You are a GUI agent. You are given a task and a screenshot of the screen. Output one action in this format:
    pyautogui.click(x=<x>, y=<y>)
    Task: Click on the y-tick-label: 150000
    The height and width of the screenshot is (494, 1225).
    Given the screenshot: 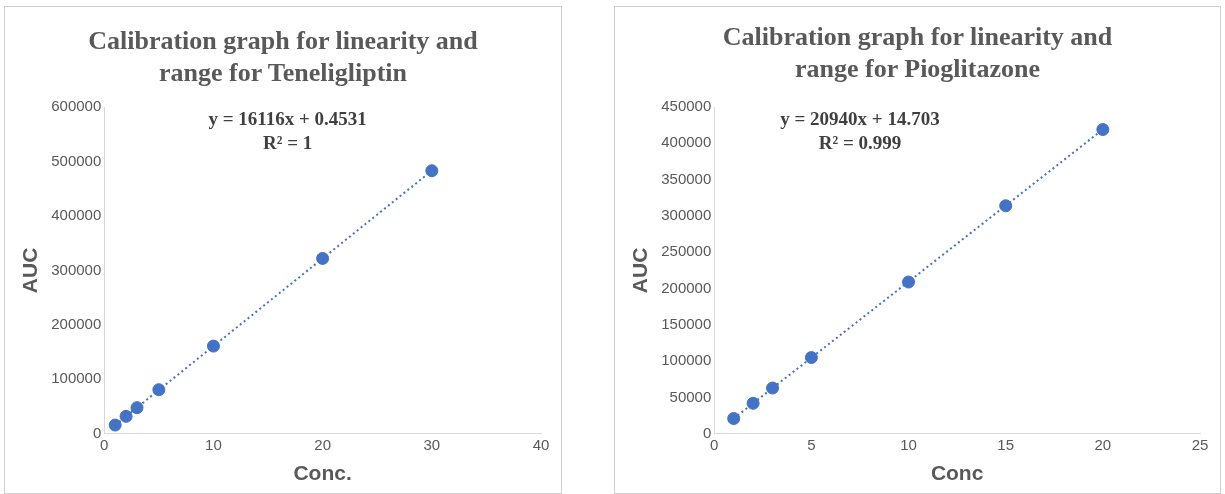 What is the action you would take?
    pyautogui.click(x=686, y=324)
    